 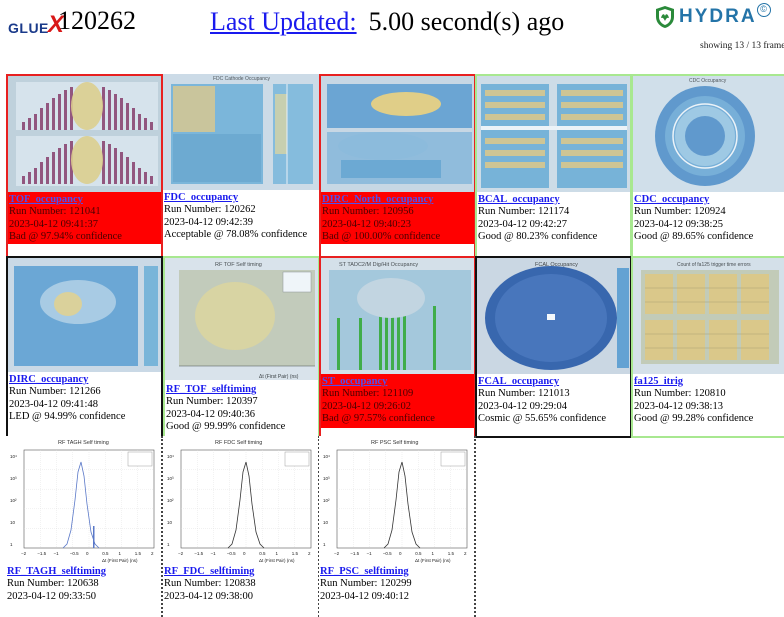 What do you see at coordinates (763, 10) in the screenshot?
I see `registered-icon: ©` at bounding box center [763, 10].